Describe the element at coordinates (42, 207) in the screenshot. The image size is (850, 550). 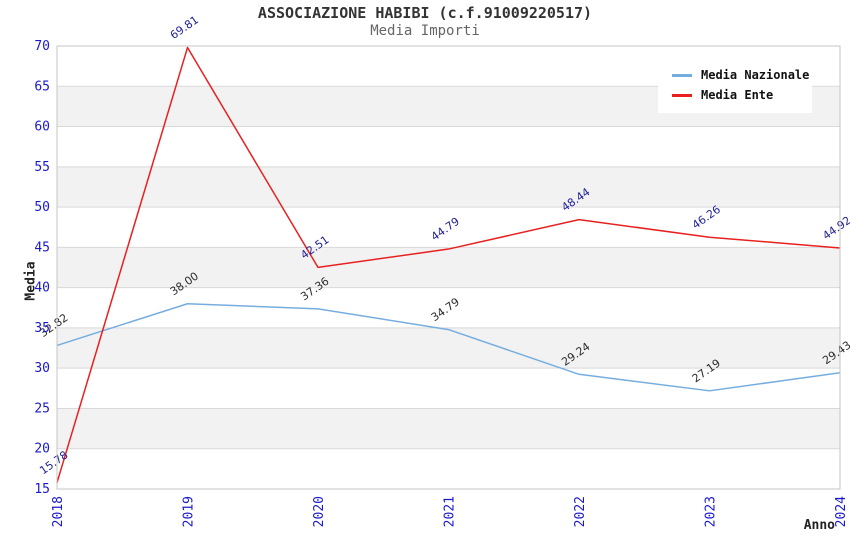
I see `y-tick-label: 50` at that location.